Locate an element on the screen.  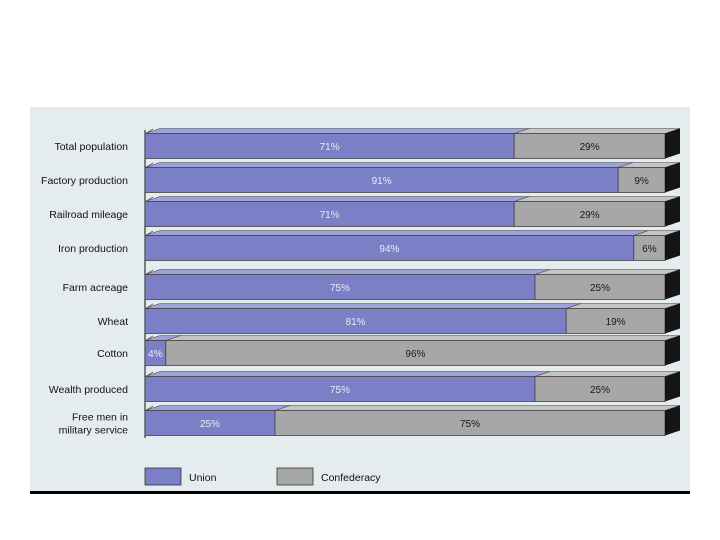
category-label-cotton: Cotton is located at coordinates (112, 354).